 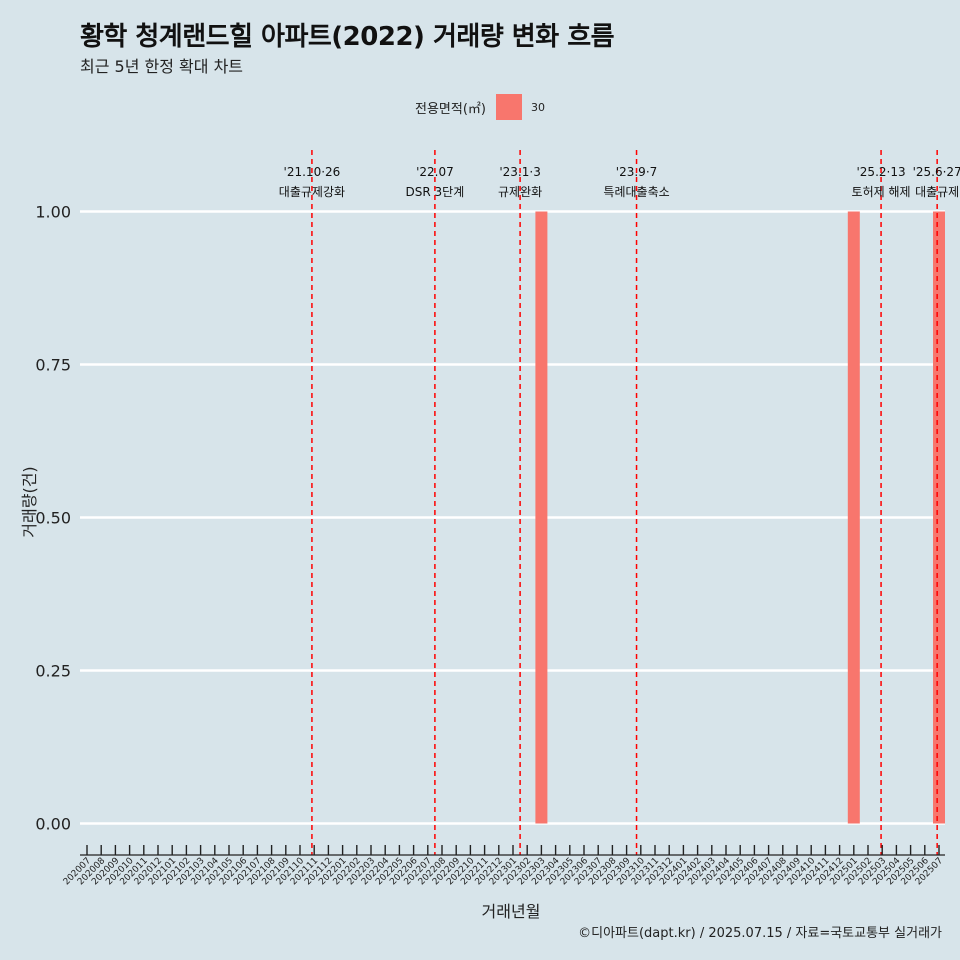 I want to click on y-tick-label: 1.00, so click(x=53, y=212).